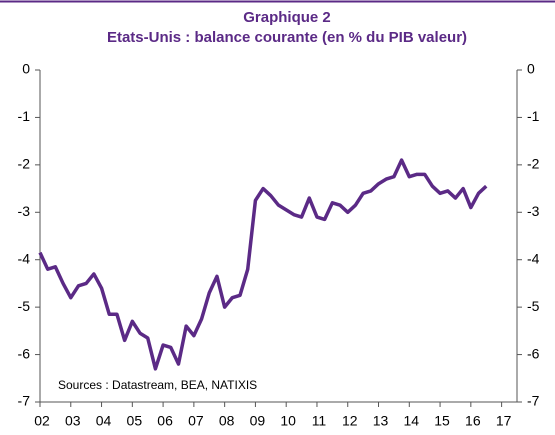 This screenshot has width=555, height=435. Describe the element at coordinates (533, 306) in the screenshot. I see `y2-tick-label: -5` at that location.